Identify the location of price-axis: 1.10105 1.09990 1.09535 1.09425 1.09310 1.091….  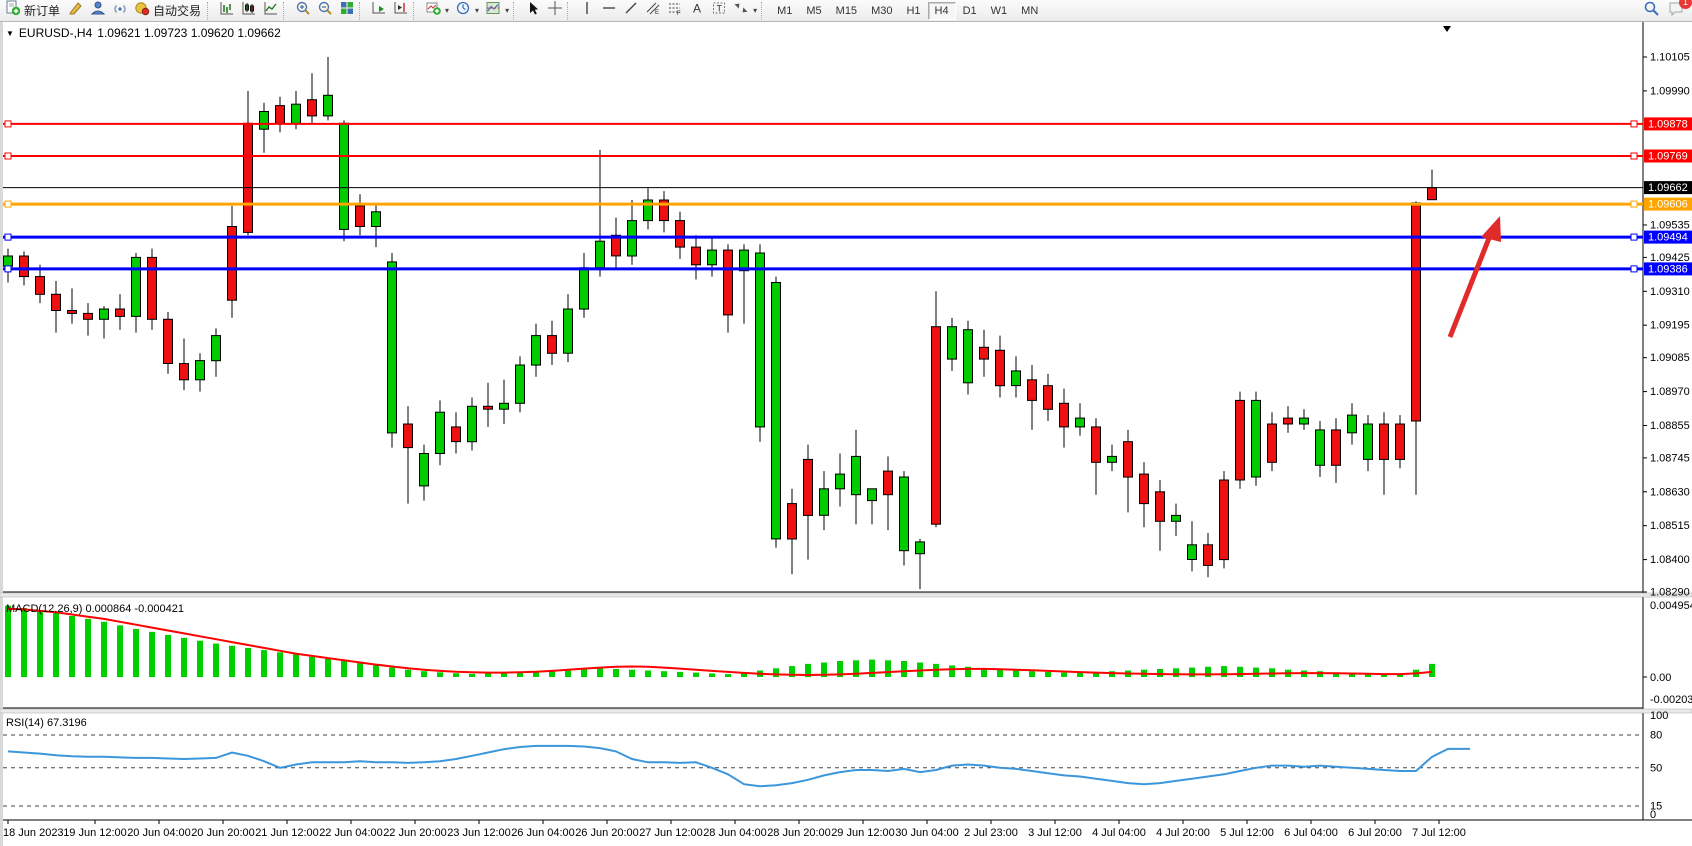
(1667, 325).